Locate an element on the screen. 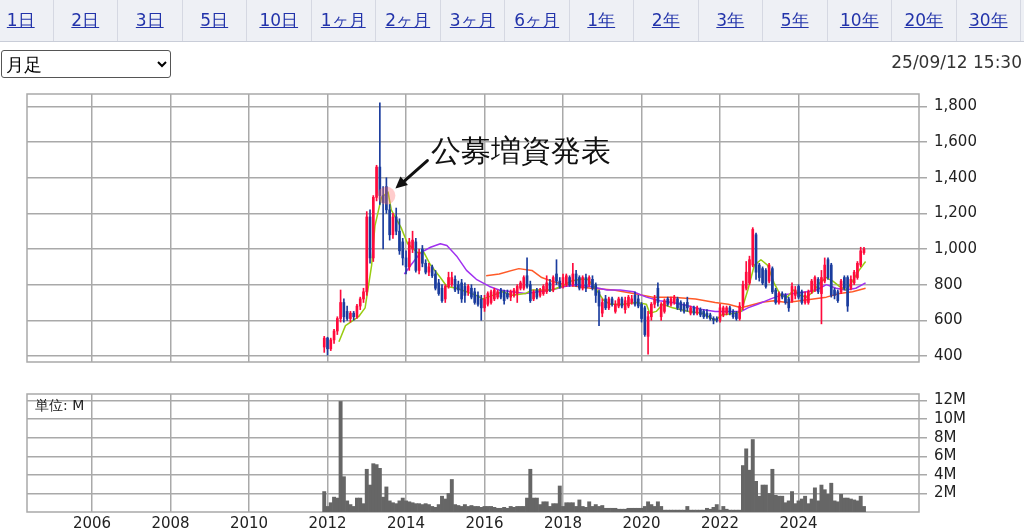 This screenshot has width=1024, height=529. y-tick-label: 600 is located at coordinates (948, 319).